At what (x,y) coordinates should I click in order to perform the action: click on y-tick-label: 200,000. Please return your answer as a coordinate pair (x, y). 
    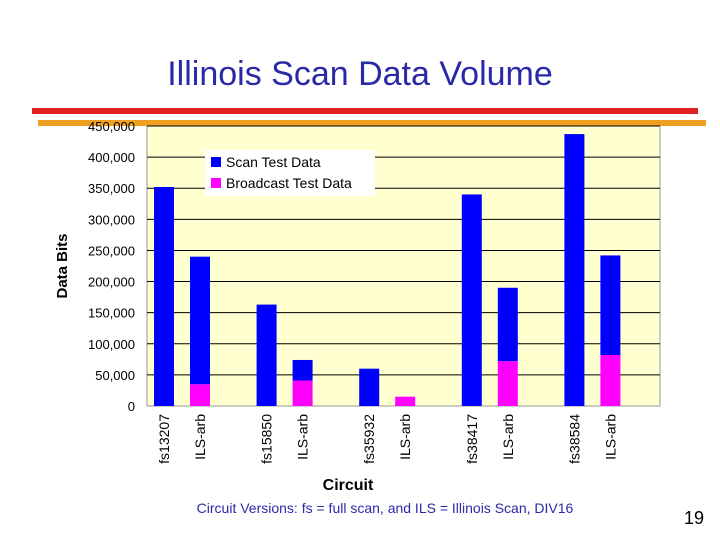
    Looking at the image, I should click on (111, 282).